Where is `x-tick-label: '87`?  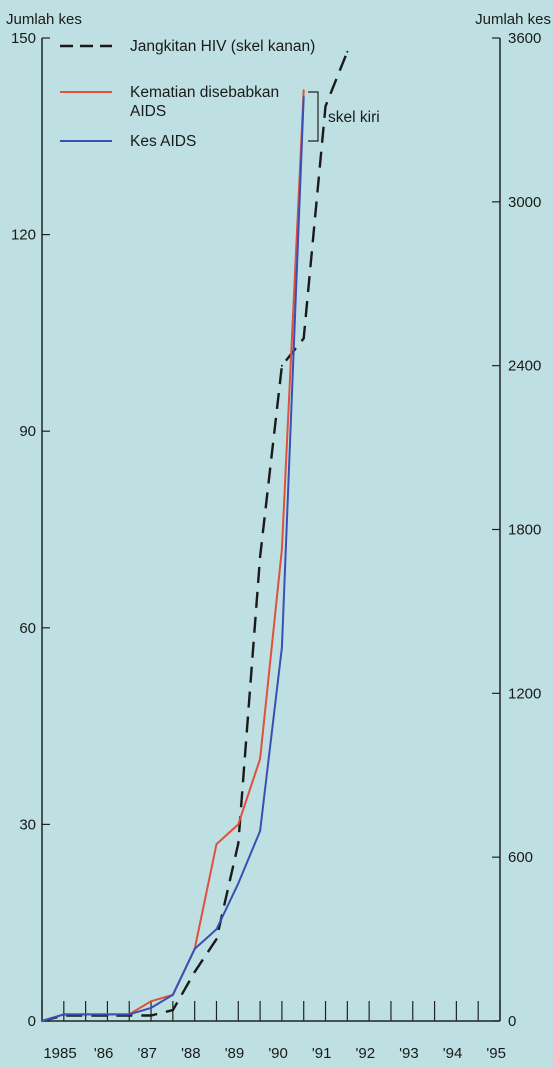
x-tick-label: '87 is located at coordinates (147, 1053).